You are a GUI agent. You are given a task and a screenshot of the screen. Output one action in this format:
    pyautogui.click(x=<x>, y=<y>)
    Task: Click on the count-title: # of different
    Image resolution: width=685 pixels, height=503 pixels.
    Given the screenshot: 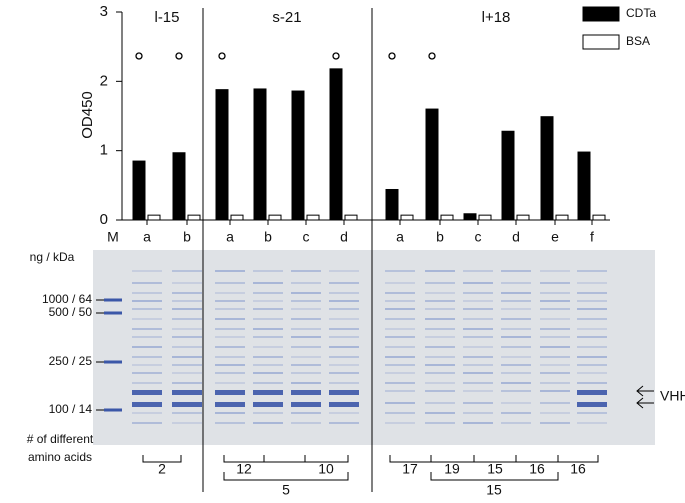 What is the action you would take?
    pyautogui.click(x=60, y=439)
    